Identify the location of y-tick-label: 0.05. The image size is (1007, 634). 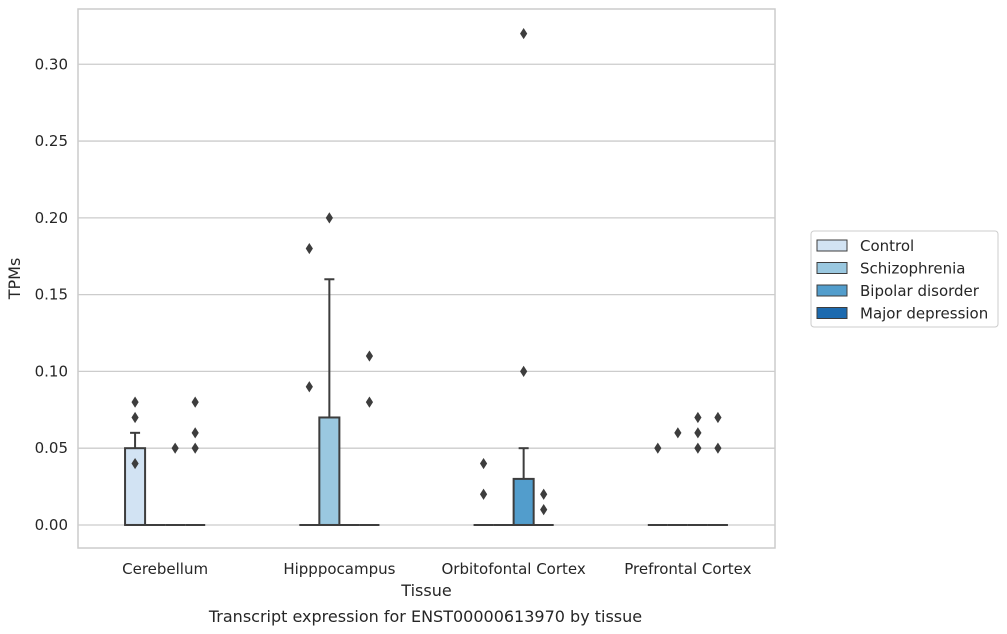
(51, 448).